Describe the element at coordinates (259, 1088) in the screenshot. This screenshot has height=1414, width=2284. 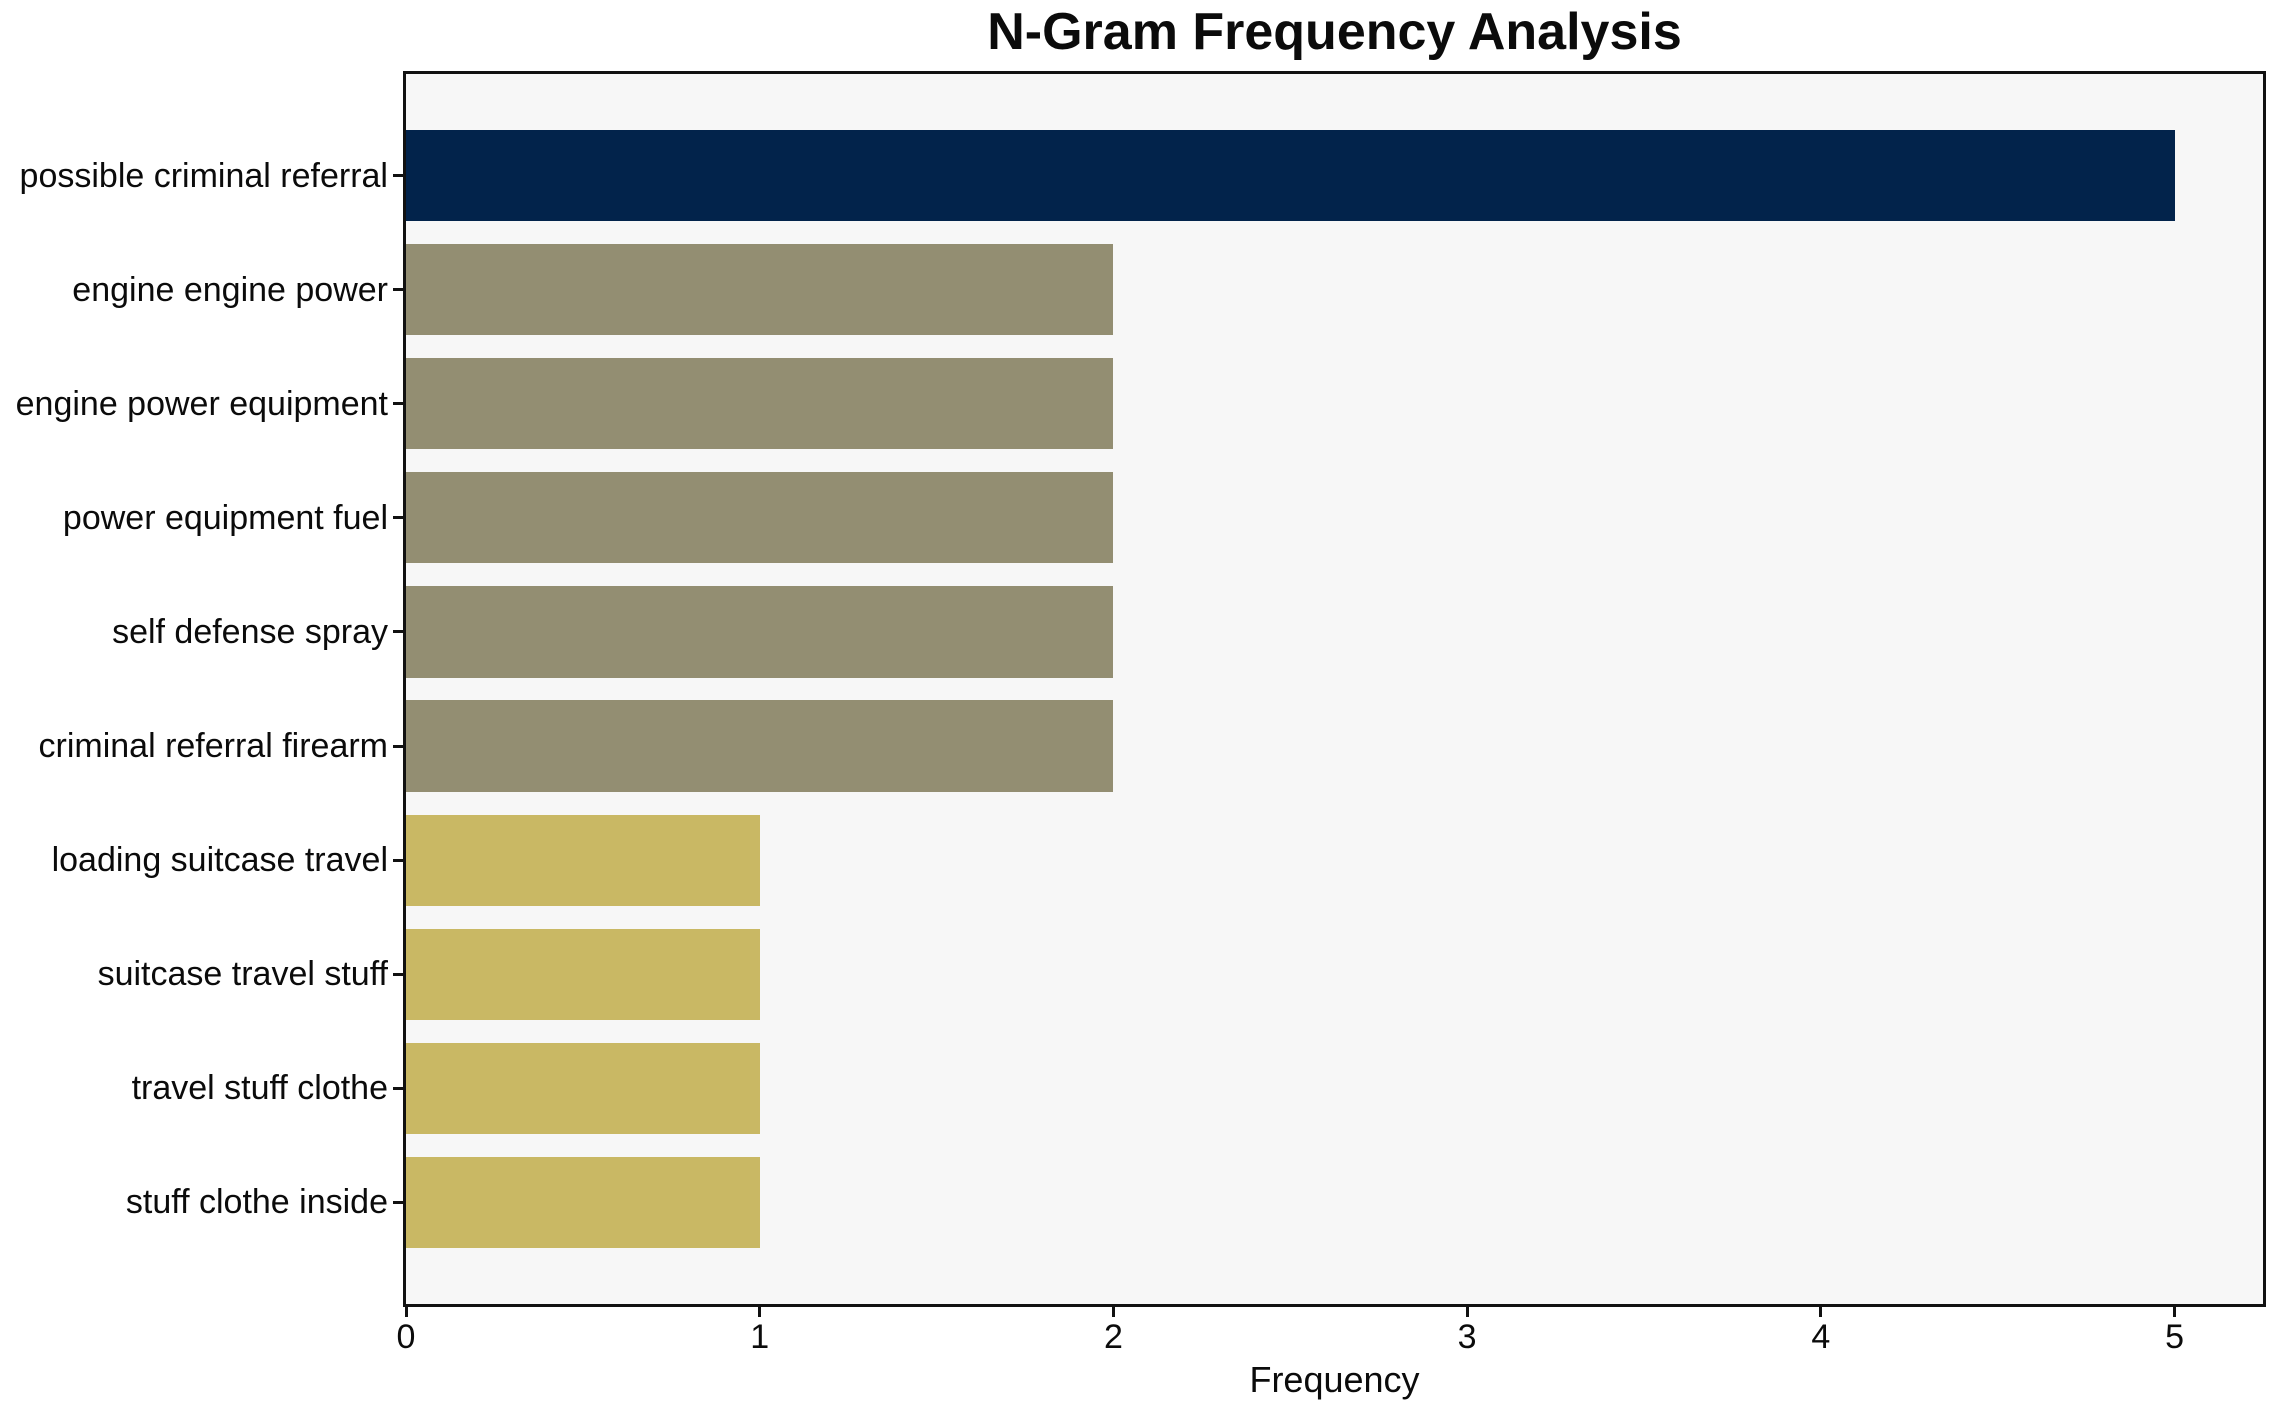
I see `y-tick-label: travel stuff clothe` at that location.